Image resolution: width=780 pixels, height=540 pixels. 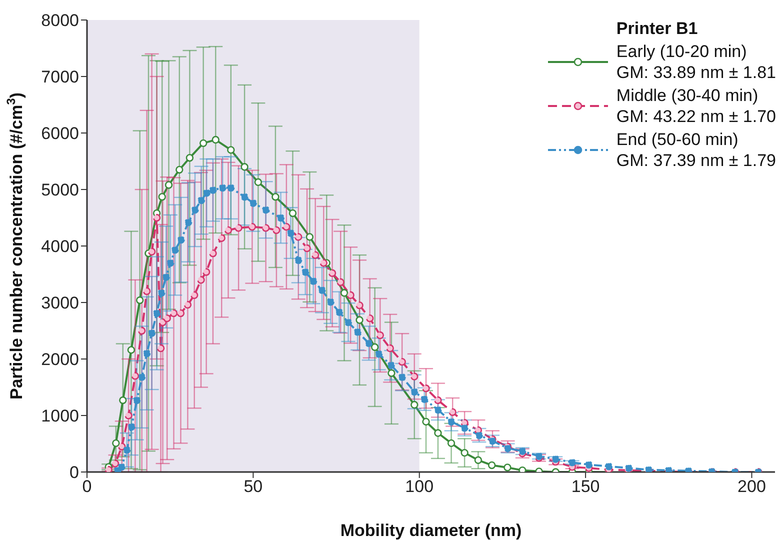 What do you see at coordinates (60, 360) in the screenshot?
I see `y-tick-label: 2000` at bounding box center [60, 360].